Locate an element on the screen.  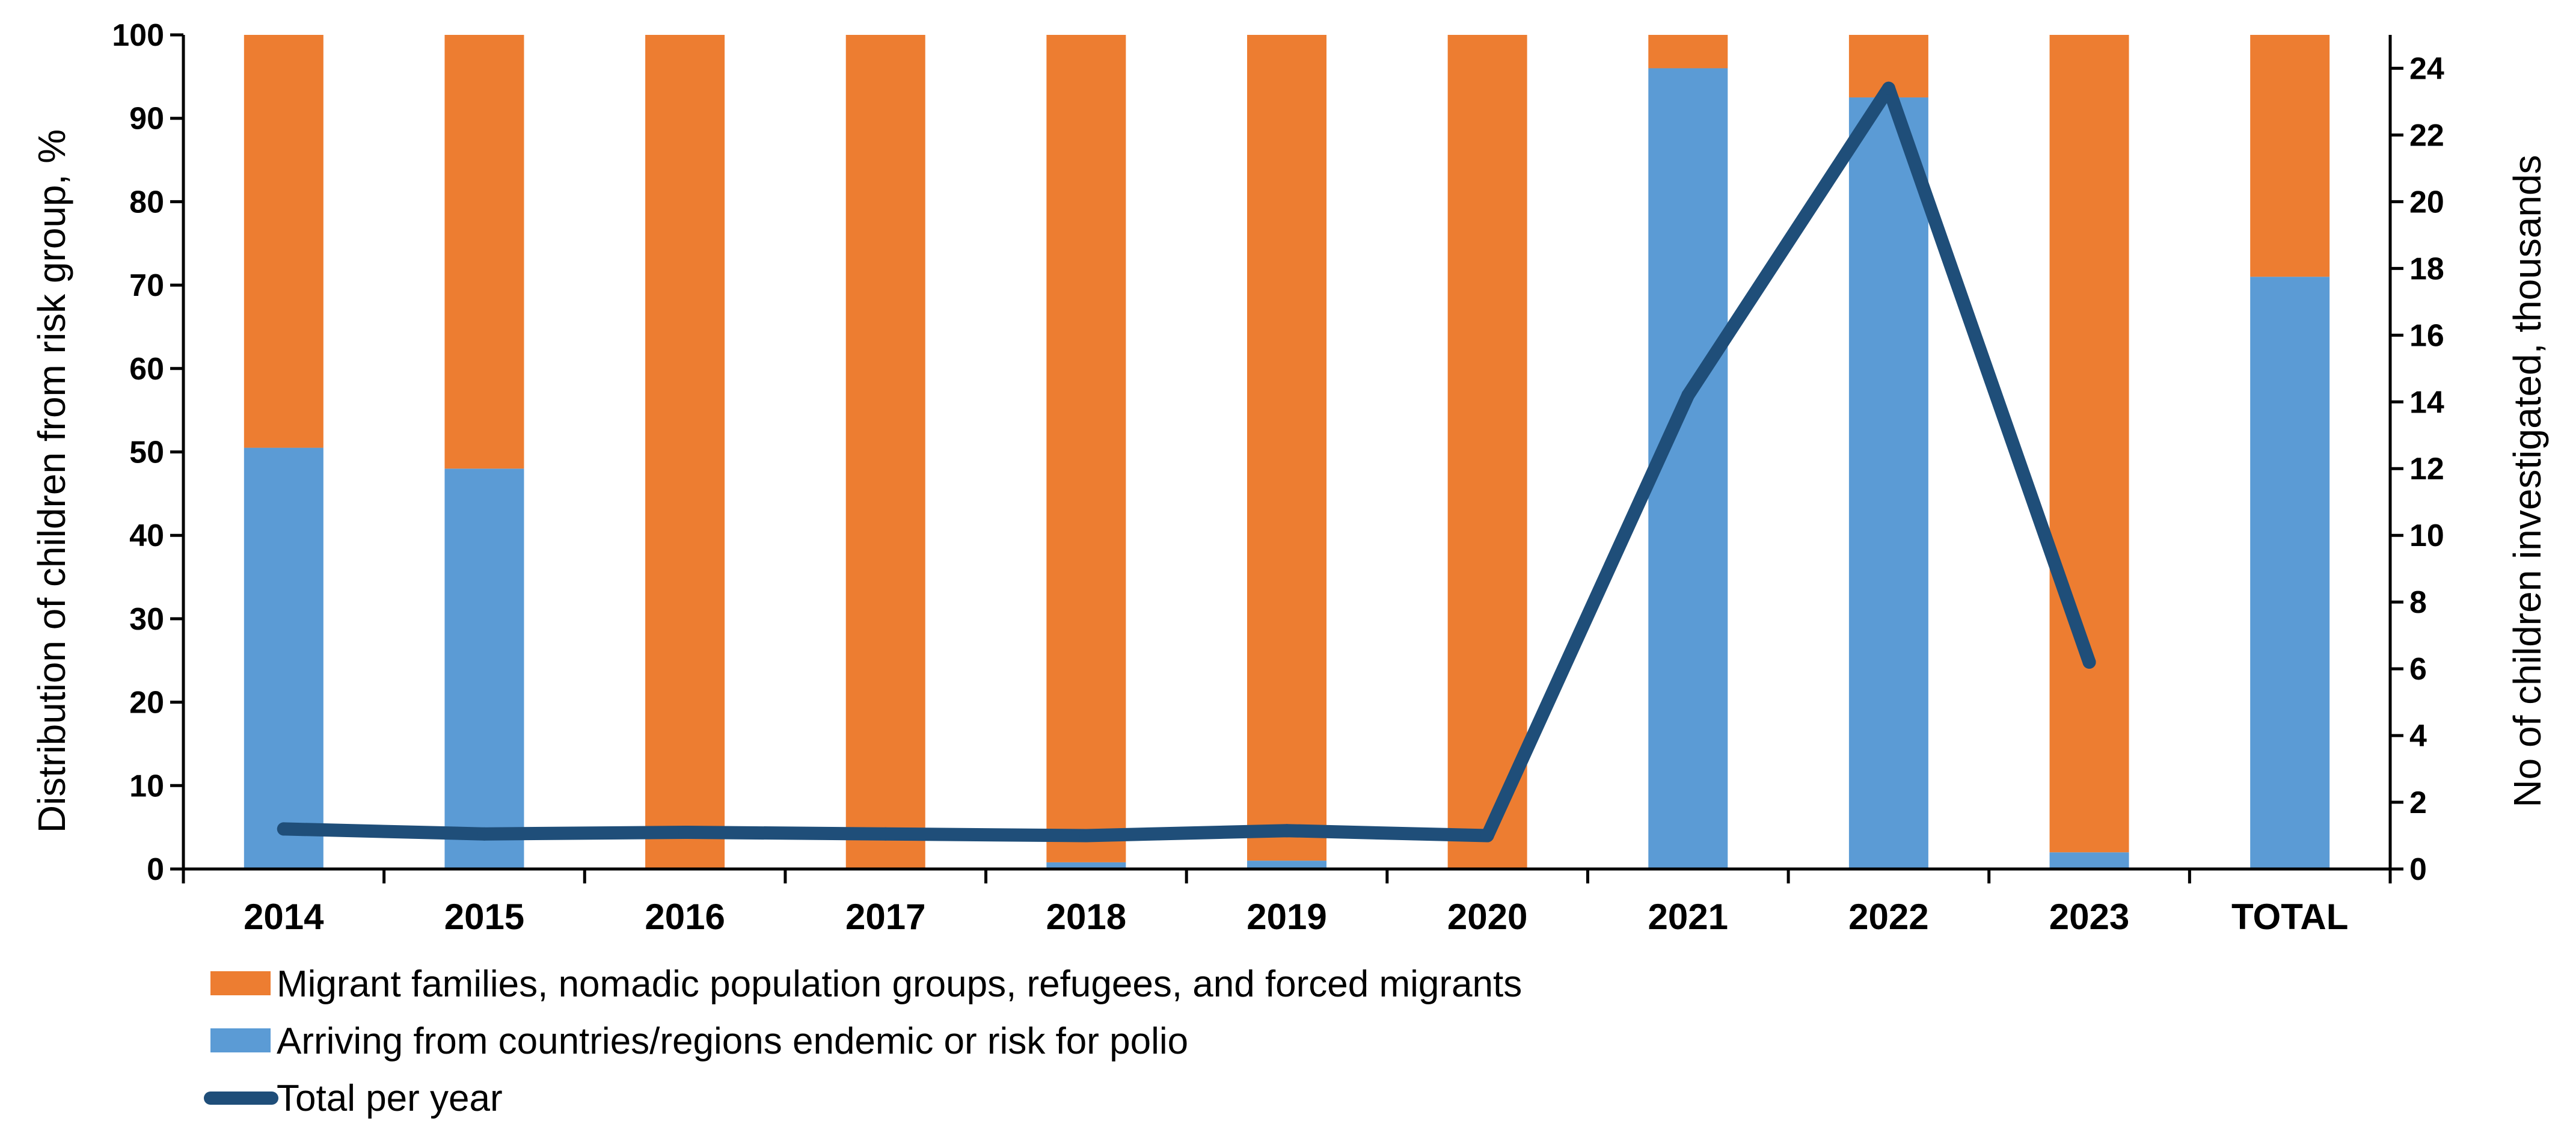
bar-migrant-2019 is located at coordinates (1286, 448).